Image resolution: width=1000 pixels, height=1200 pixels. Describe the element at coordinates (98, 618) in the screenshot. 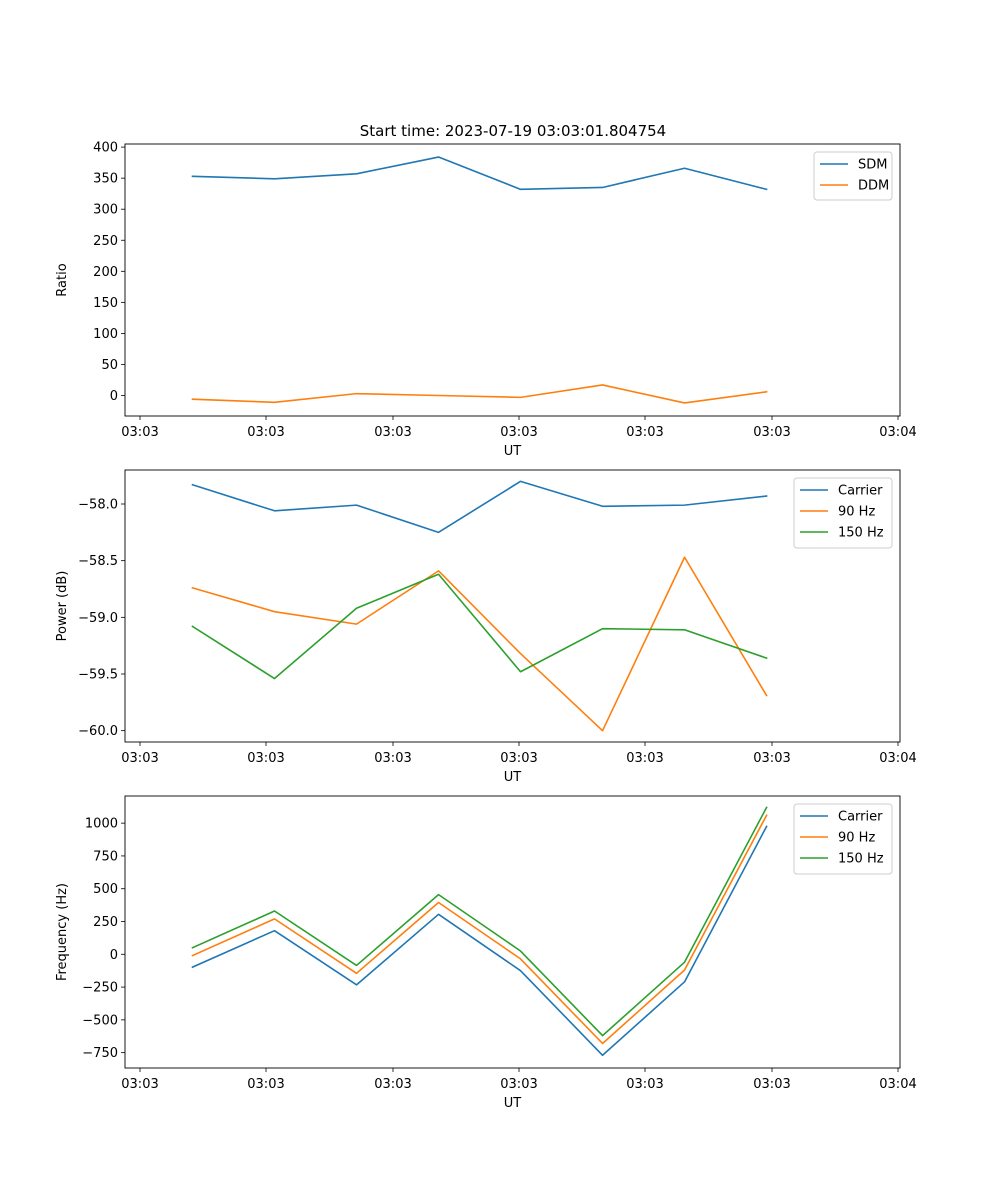

I see `y-tick-label: −59.0` at that location.